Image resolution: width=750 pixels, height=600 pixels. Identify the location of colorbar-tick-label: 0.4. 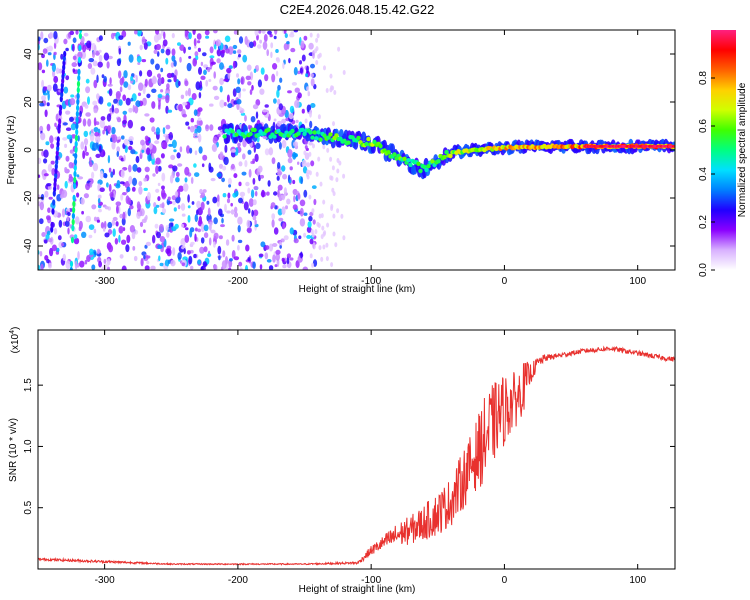
(703, 174).